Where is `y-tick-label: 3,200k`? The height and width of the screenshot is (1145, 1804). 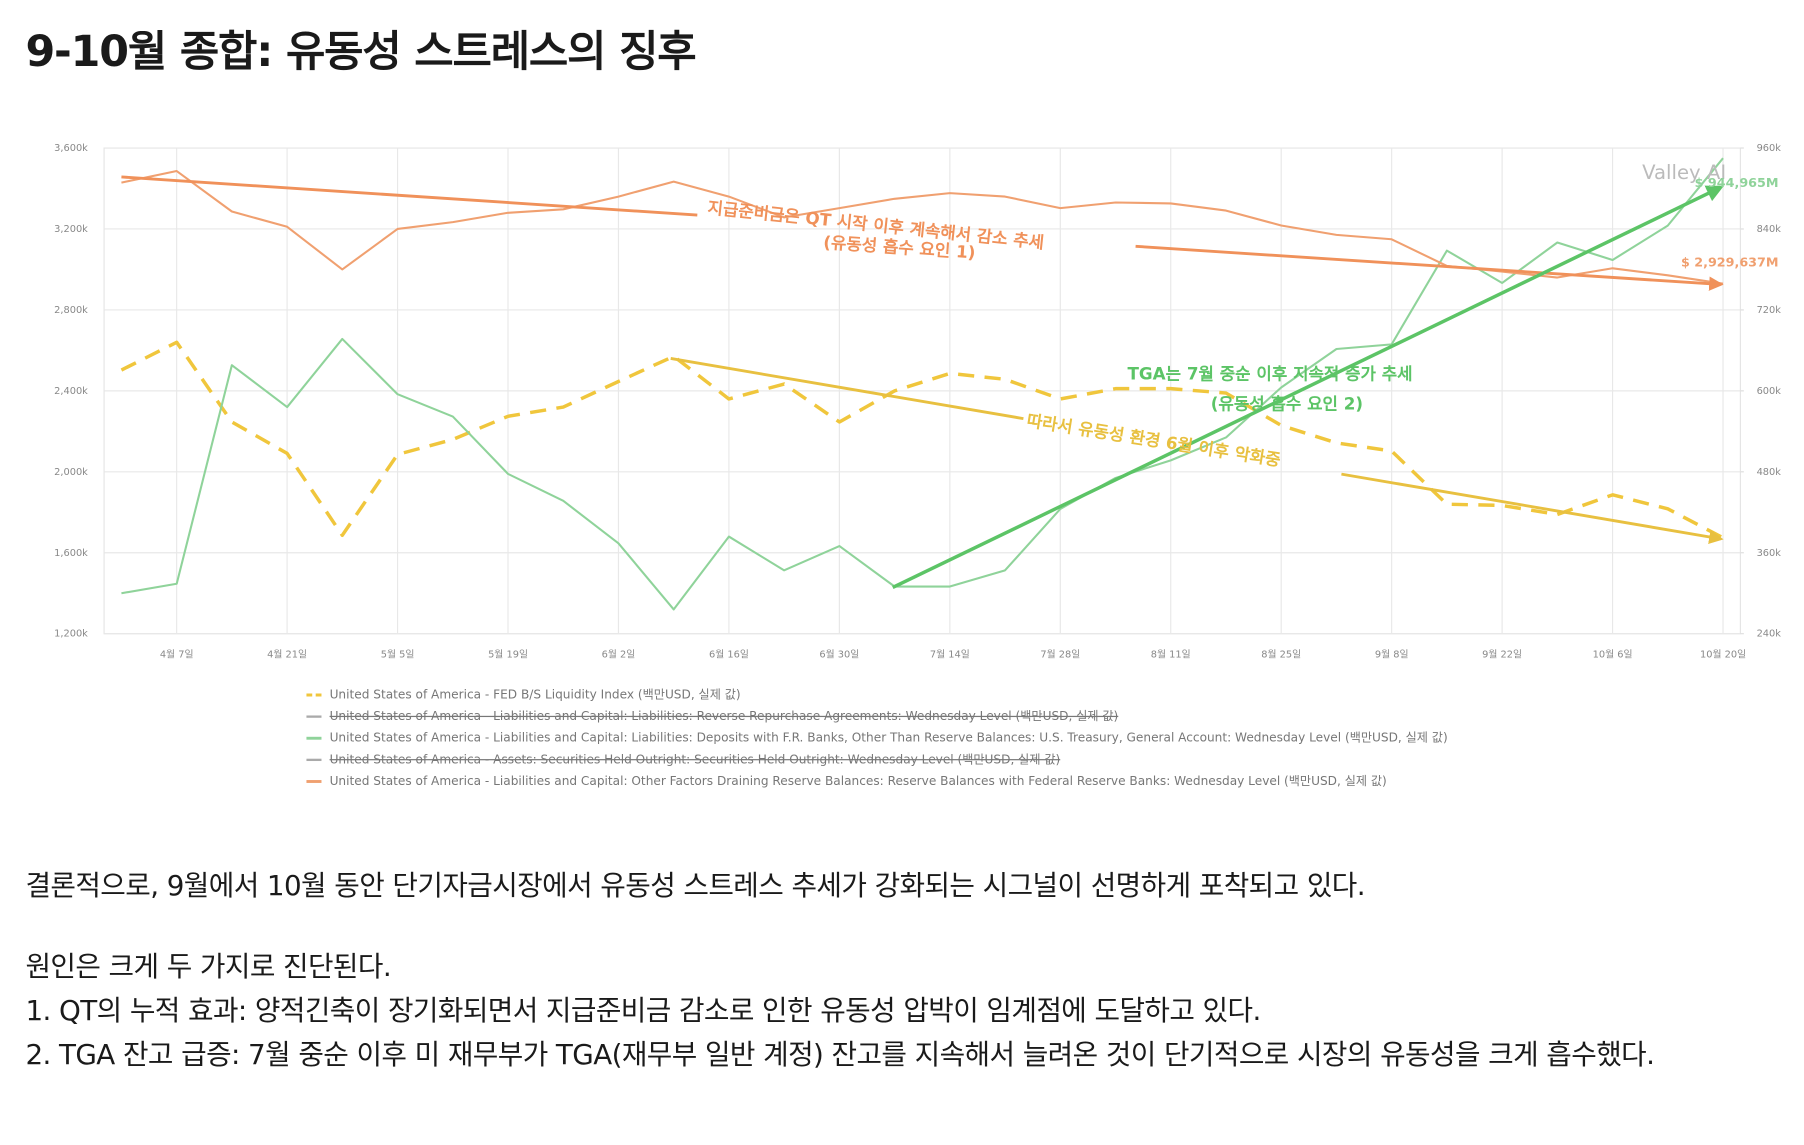
y-tick-label: 3,200k is located at coordinates (71, 229).